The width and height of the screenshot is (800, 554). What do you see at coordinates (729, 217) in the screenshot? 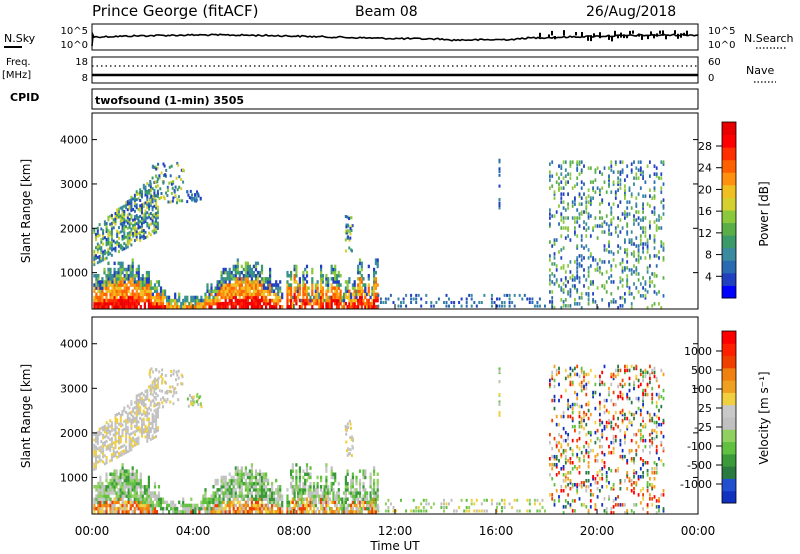
I see `colorbar-segment` at bounding box center [729, 217].